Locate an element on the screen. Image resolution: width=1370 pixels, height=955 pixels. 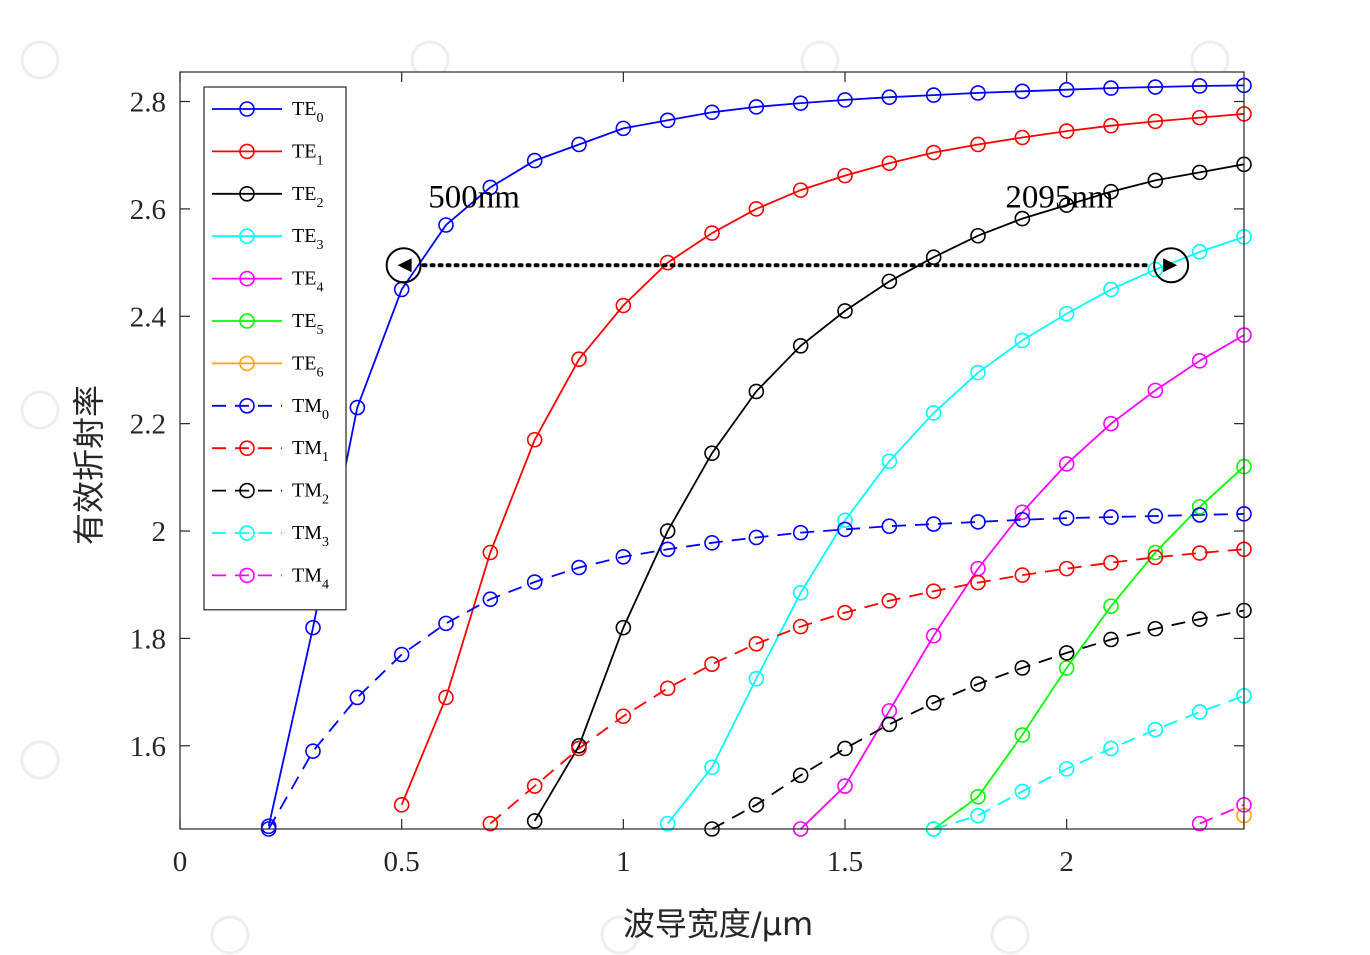
legend-label: TE1 is located at coordinates (307, 154).